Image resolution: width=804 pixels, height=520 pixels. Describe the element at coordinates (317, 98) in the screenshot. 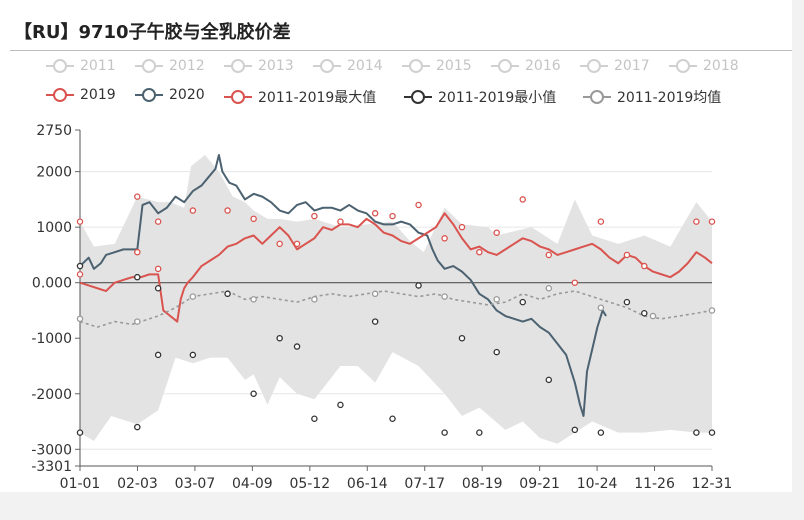

I see `legend-label: 2011-2019最大值` at that location.